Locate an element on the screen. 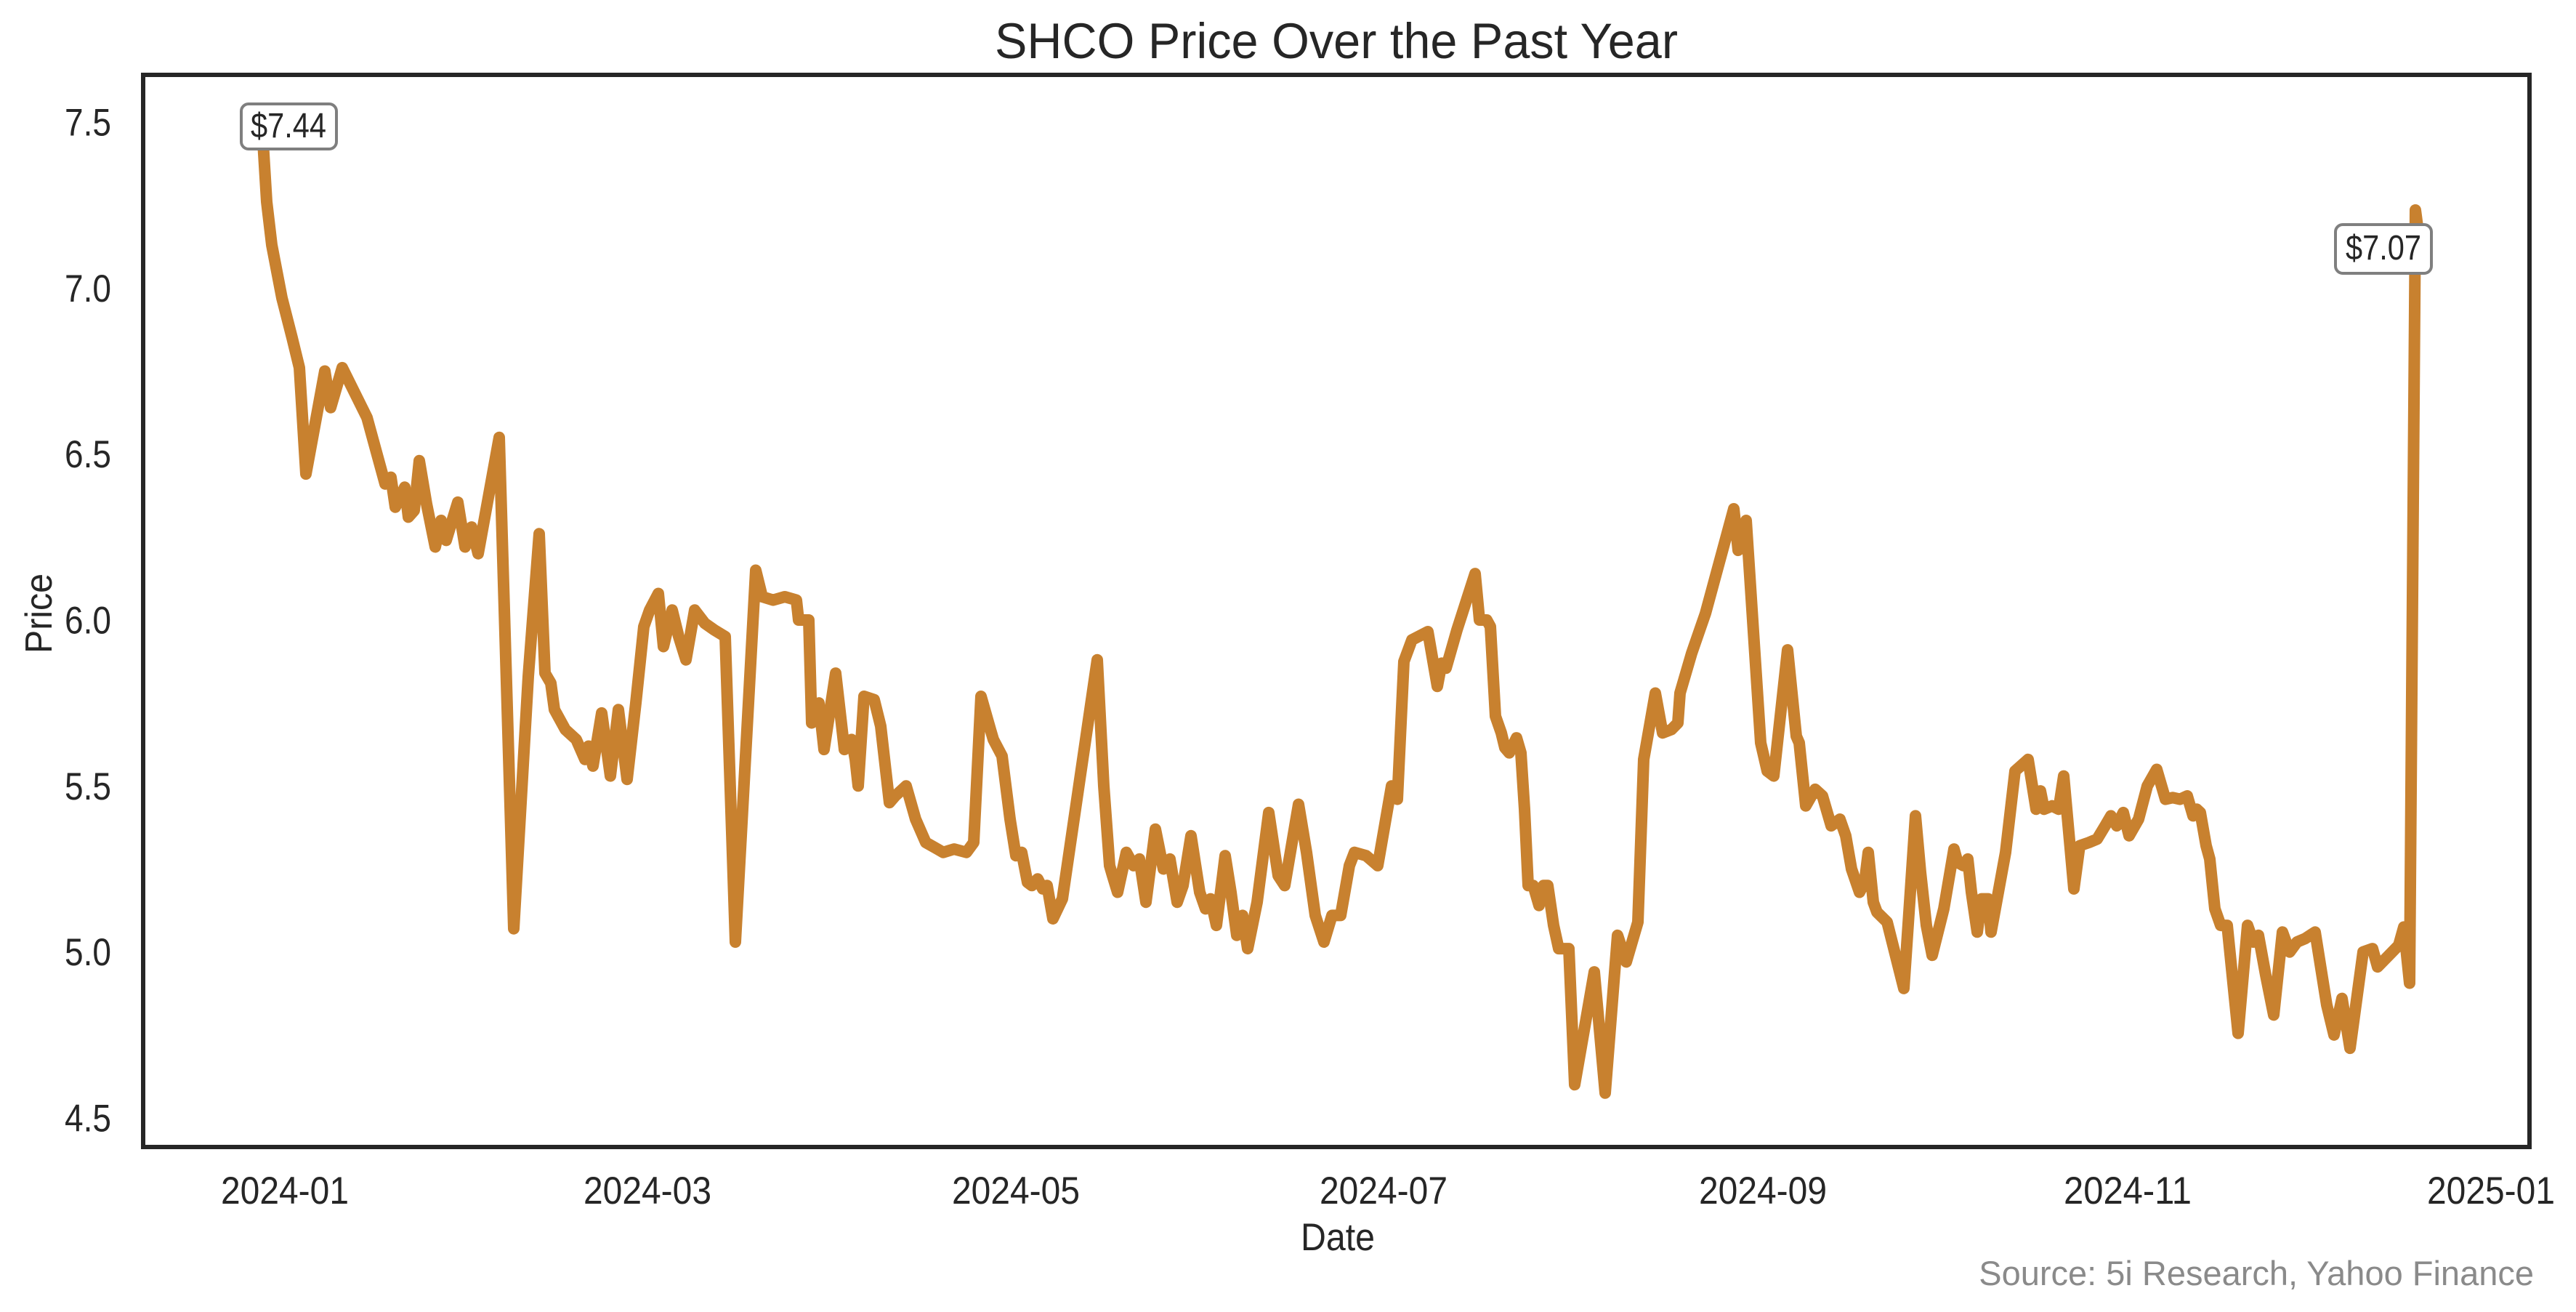 This screenshot has height=1312, width=2576. svg-text: 2025-01 is located at coordinates (2491, 1191).